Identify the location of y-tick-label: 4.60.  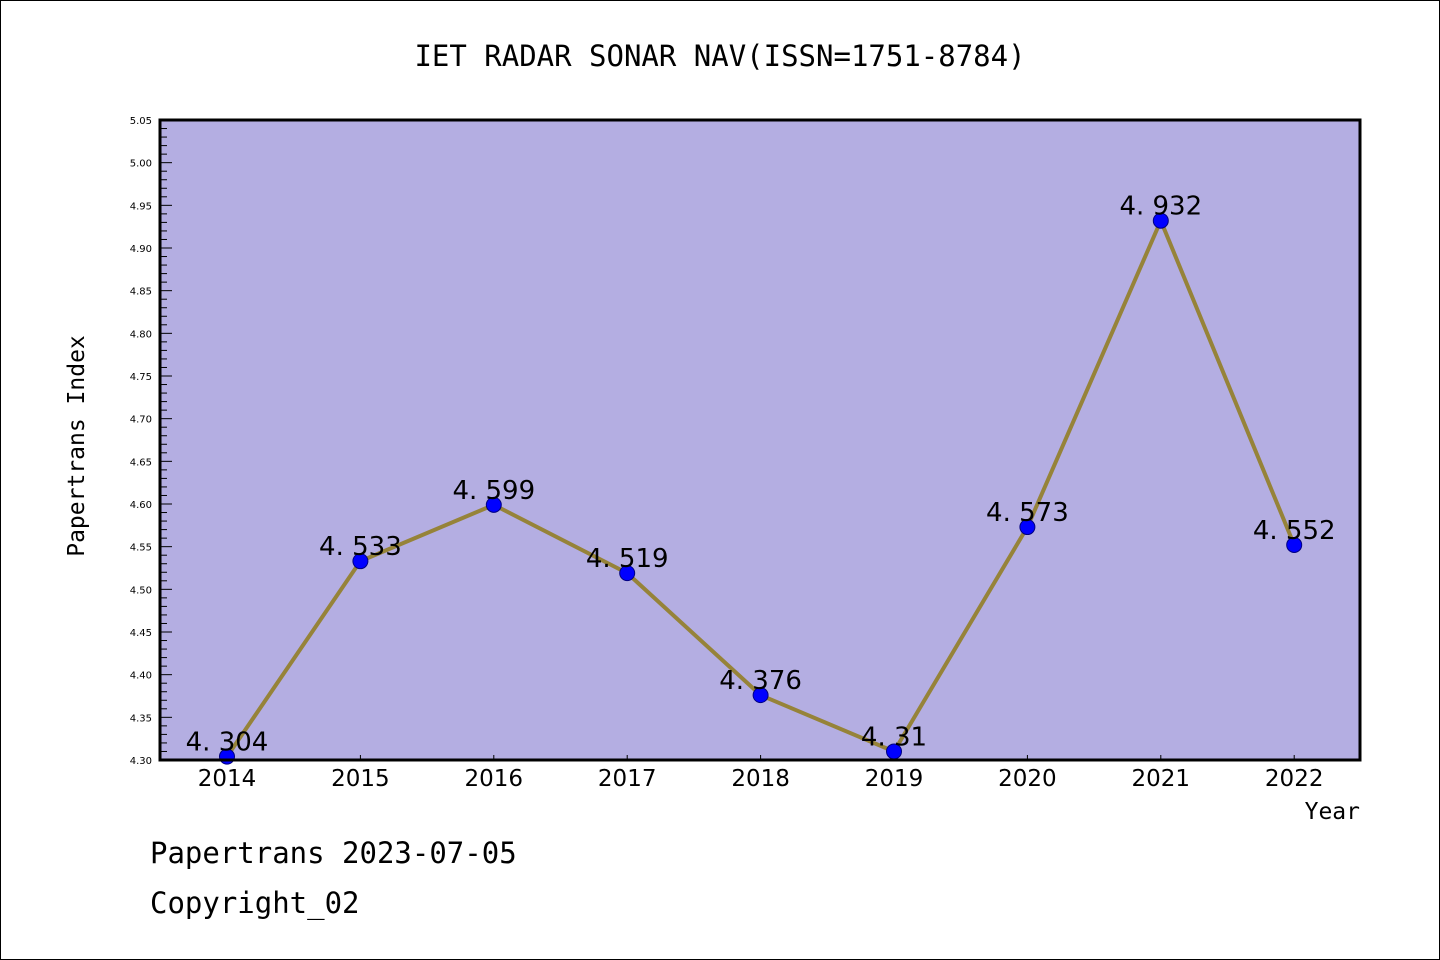
(141, 505).